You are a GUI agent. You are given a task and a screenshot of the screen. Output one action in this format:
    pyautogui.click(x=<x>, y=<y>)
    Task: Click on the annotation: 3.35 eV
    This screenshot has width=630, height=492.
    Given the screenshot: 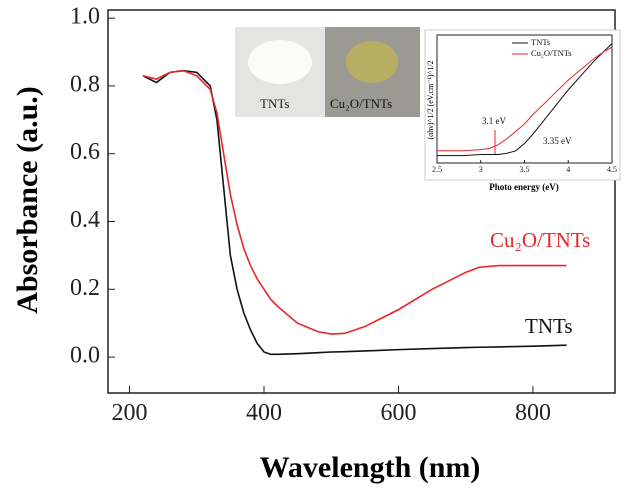 What is the action you would take?
    pyautogui.click(x=557, y=141)
    